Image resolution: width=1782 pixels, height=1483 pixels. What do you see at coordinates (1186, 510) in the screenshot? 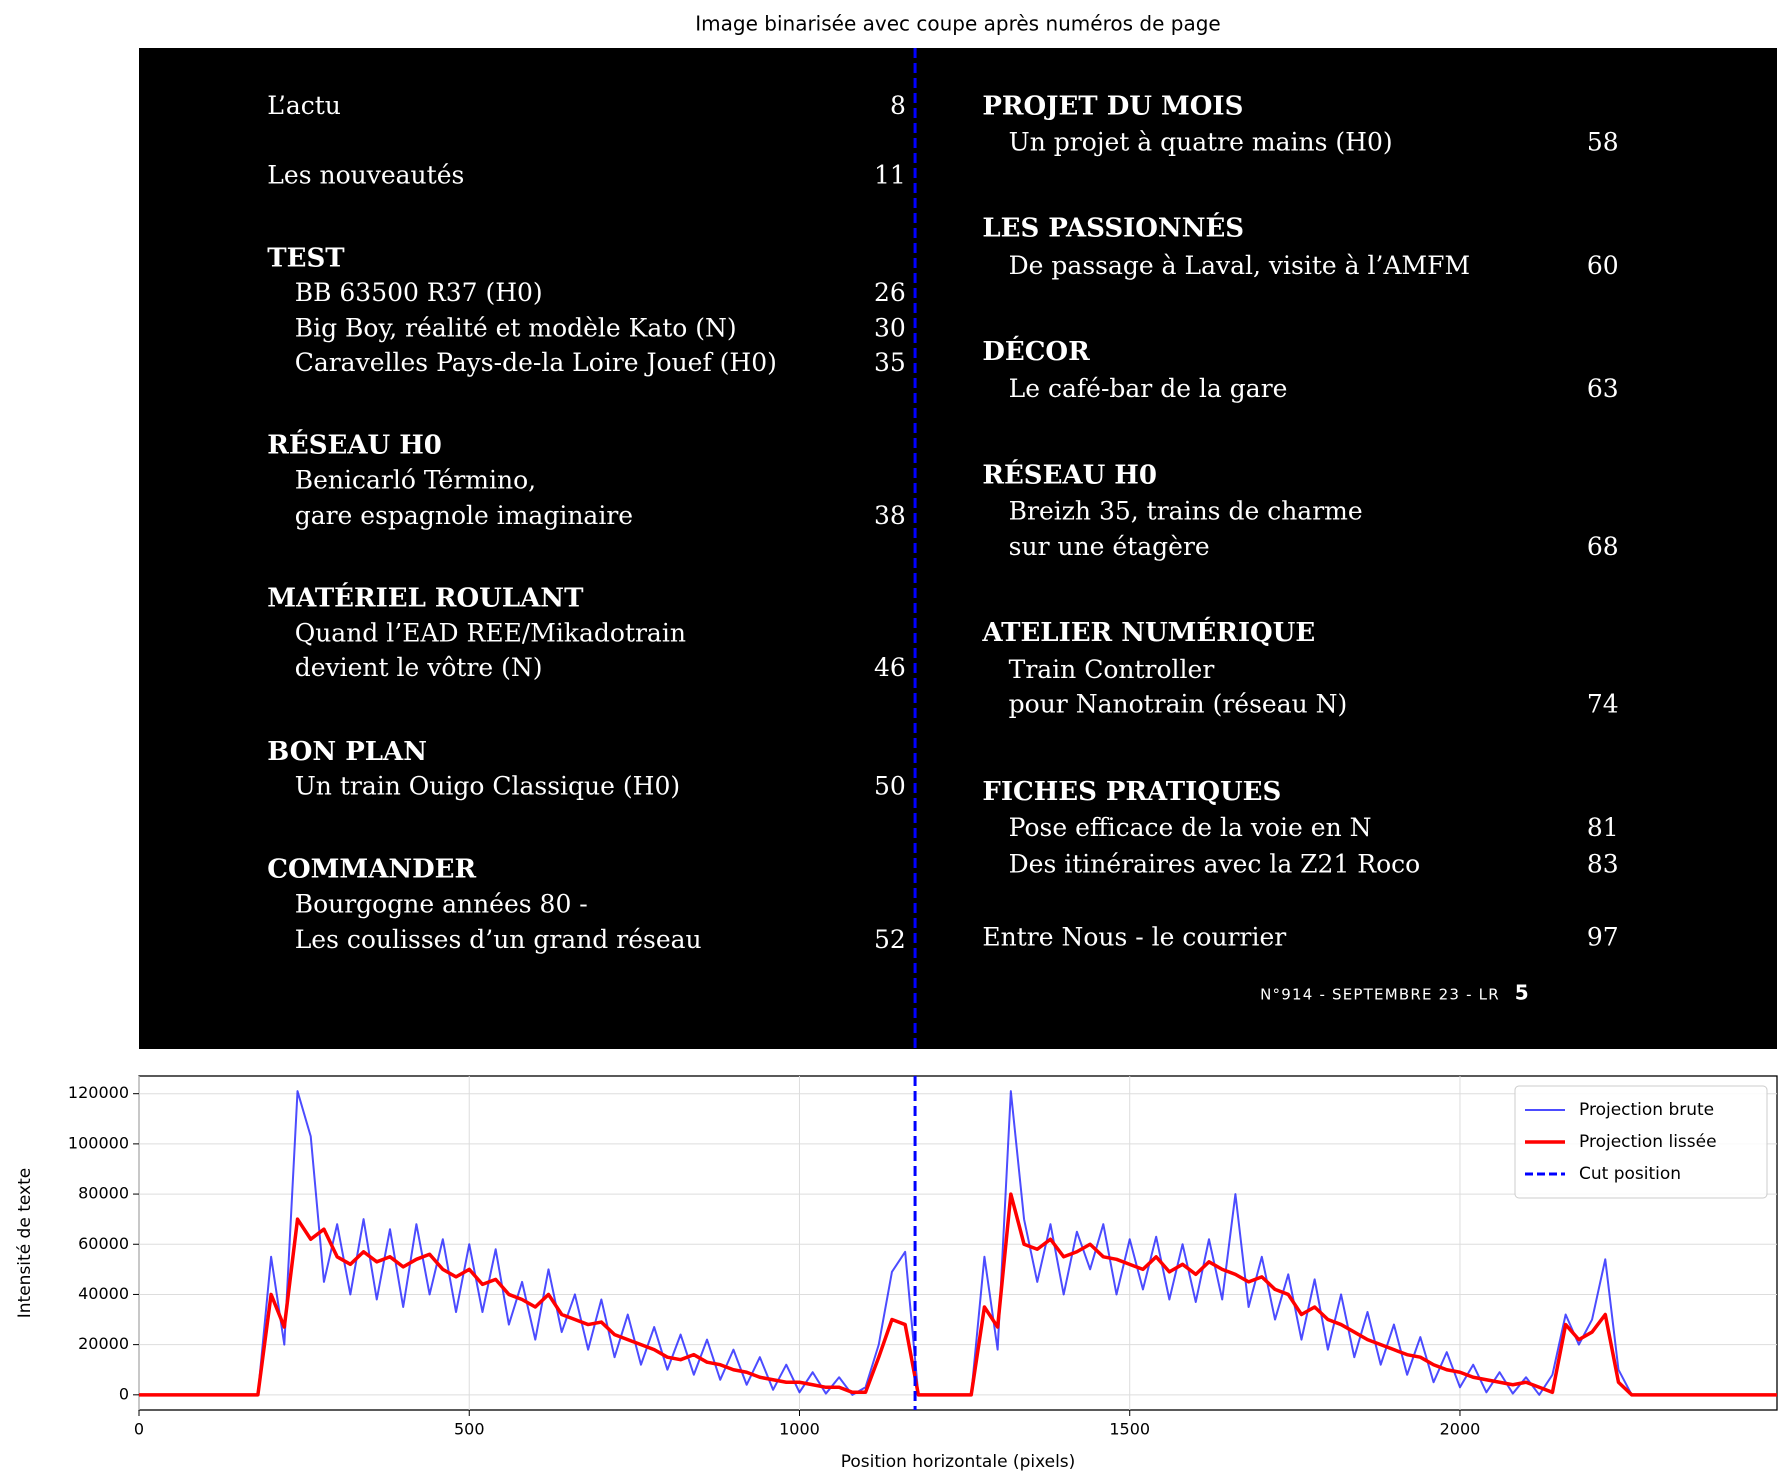
I see `toc-entry: Breizh 35, trains de charme` at bounding box center [1186, 510].